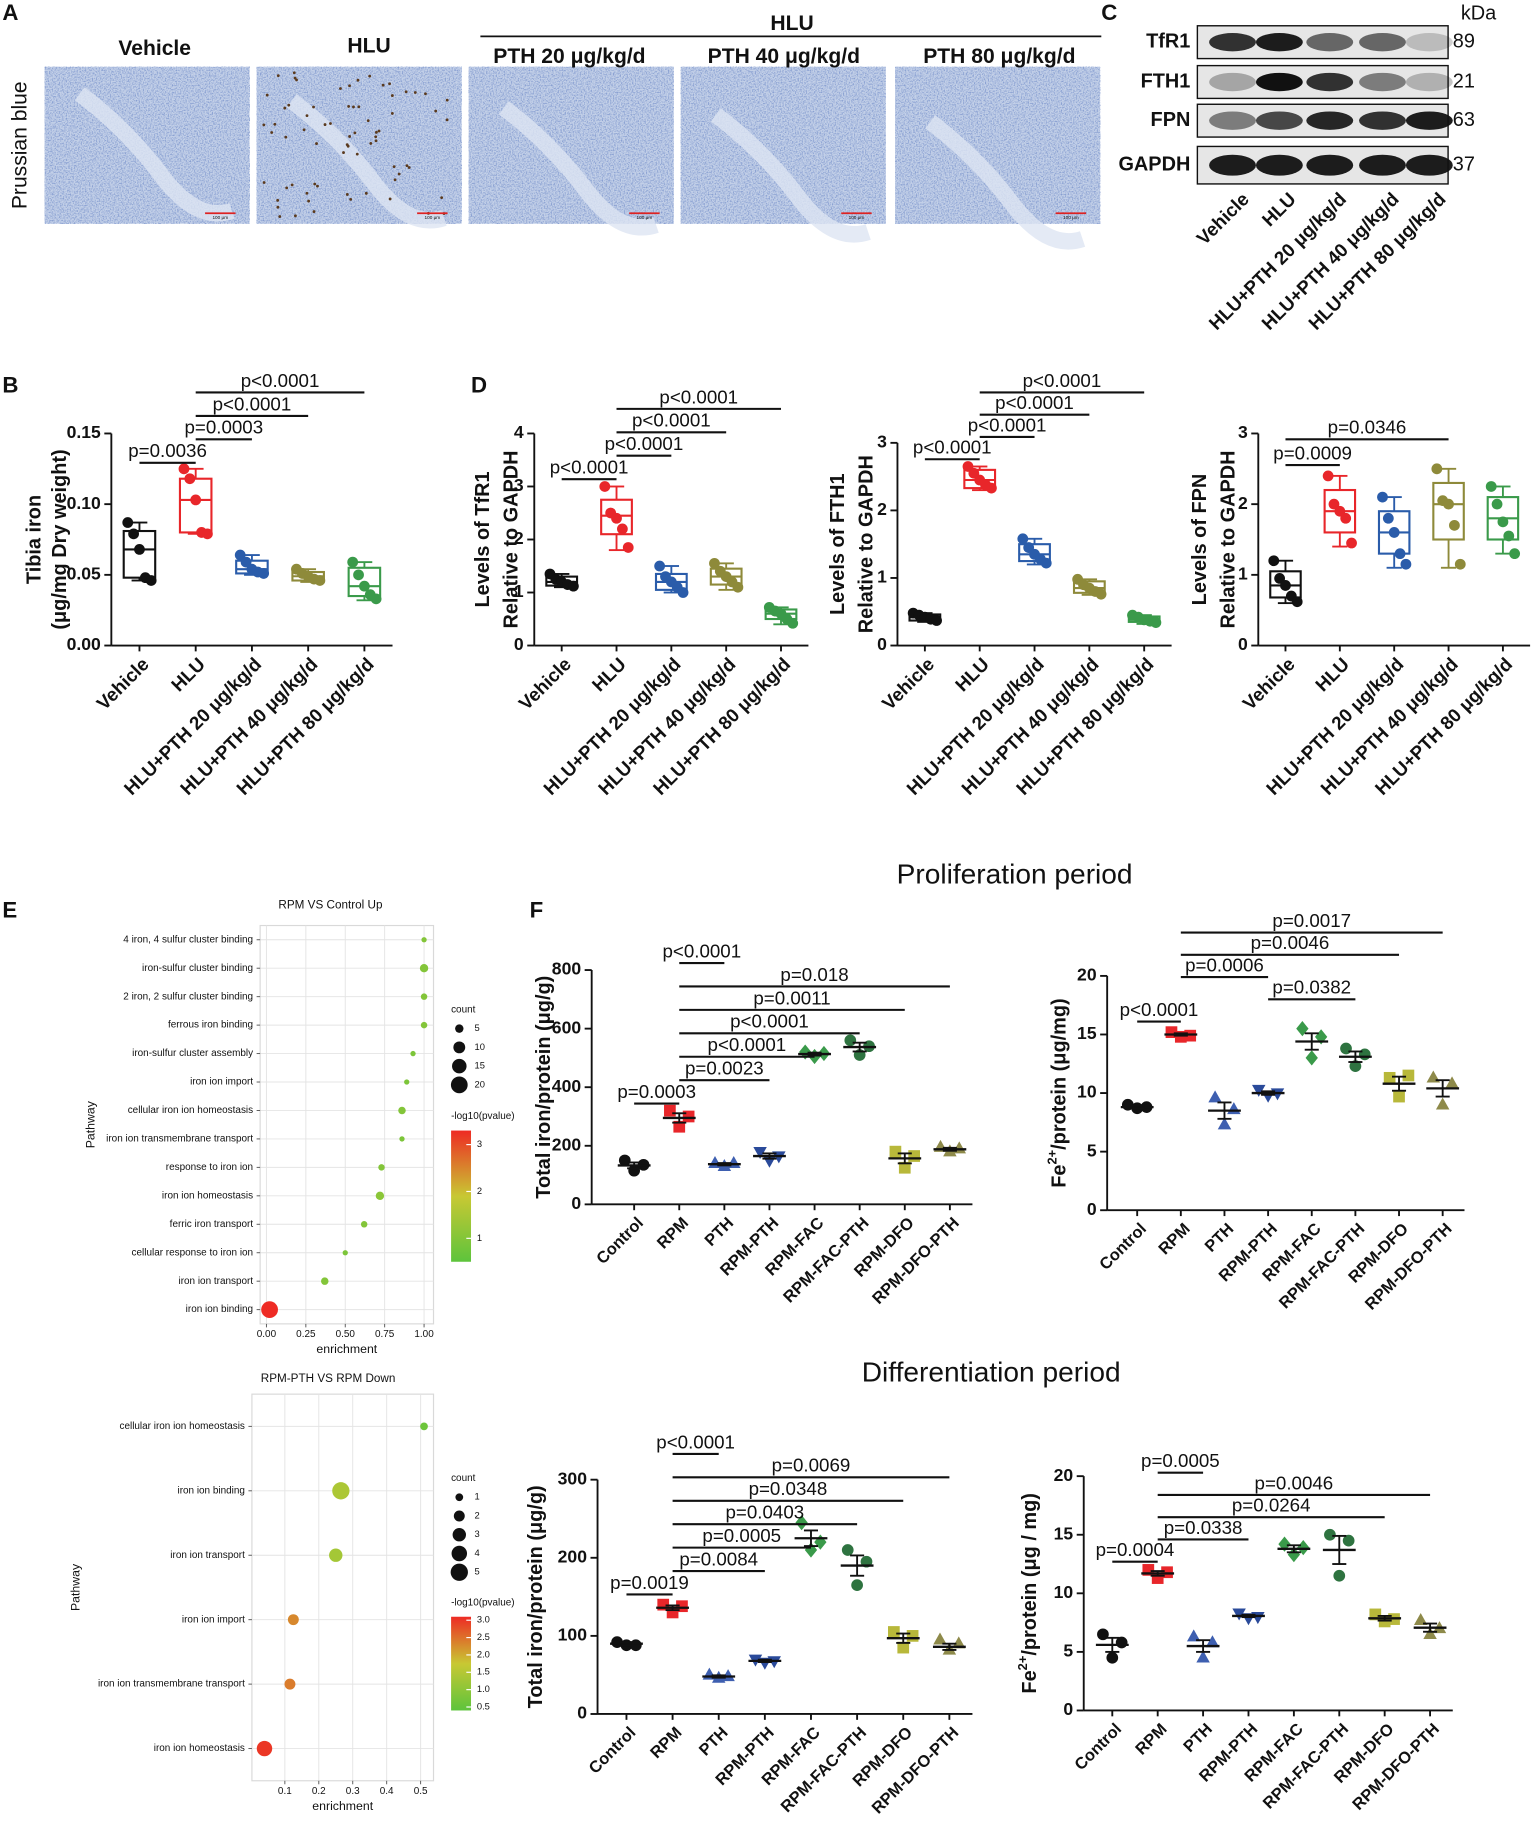  I want to click on y-tick-label: 4, so click(519, 432).